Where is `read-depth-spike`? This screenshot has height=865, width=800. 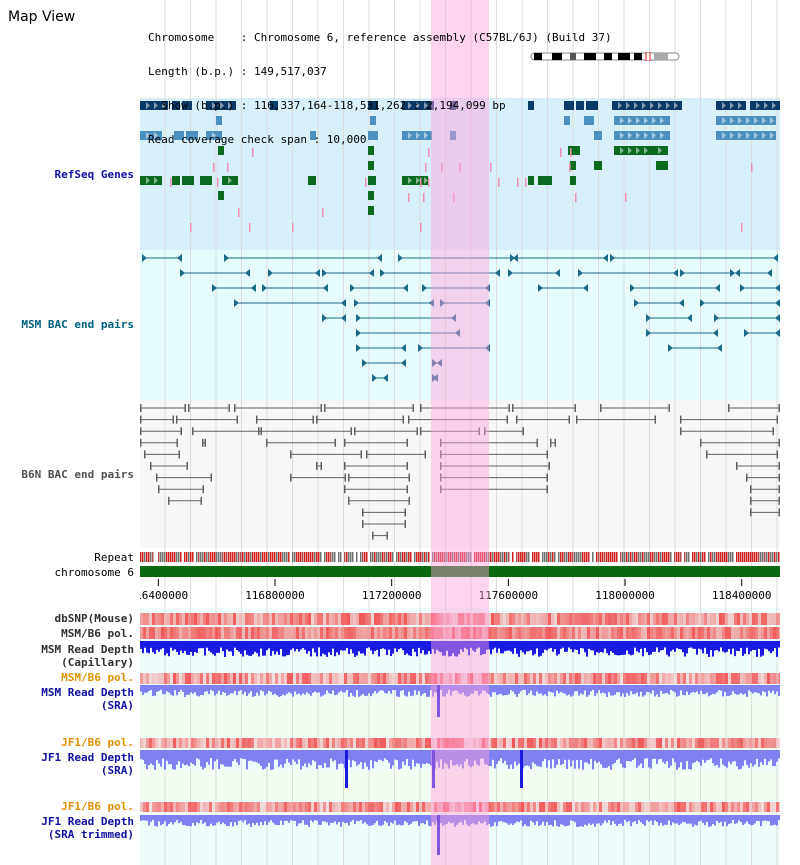 read-depth-spike is located at coordinates (438, 701).